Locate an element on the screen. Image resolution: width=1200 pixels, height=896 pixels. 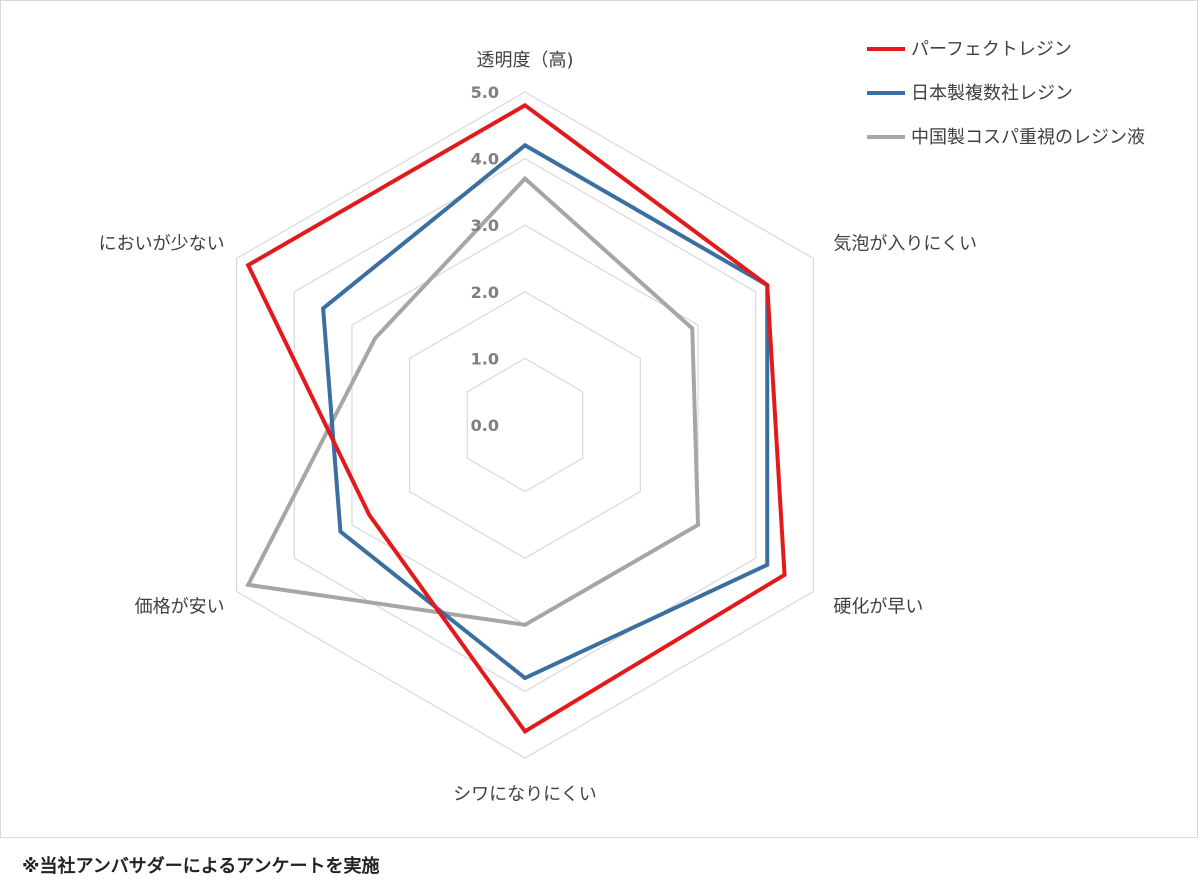
axis-label: においが少ない is located at coordinates (162, 244).